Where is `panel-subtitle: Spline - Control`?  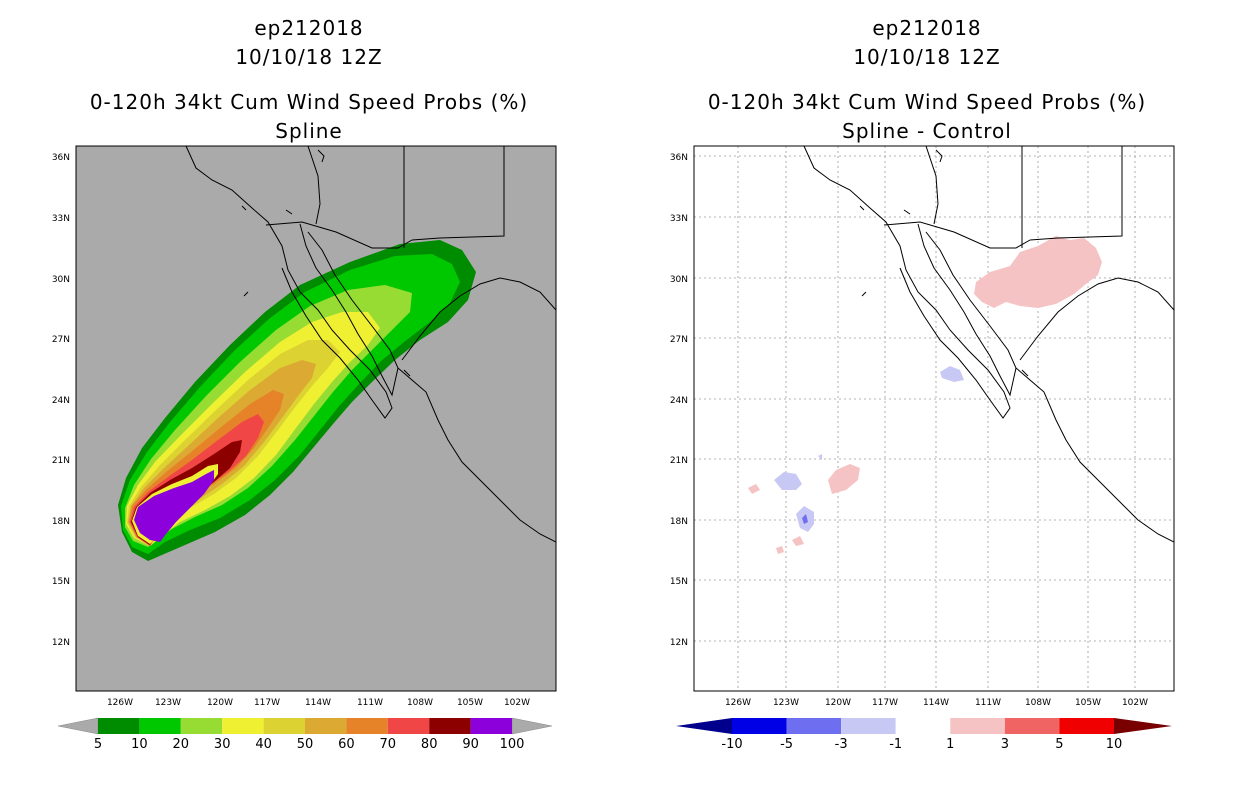
panel-subtitle: Spline - Control is located at coordinates (927, 131).